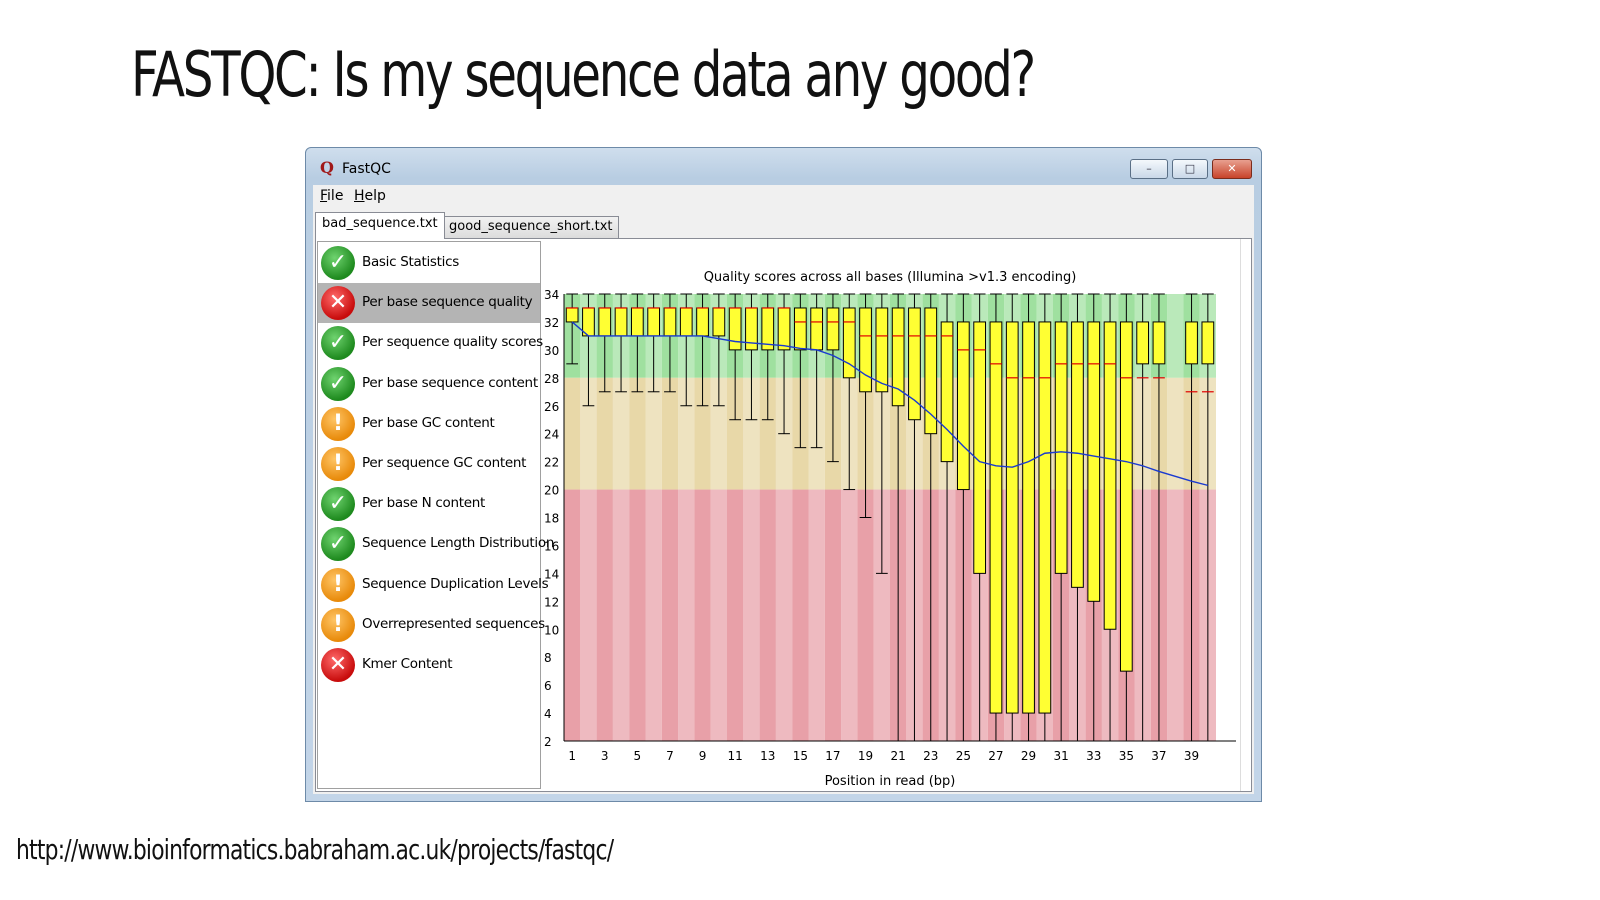  I want to click on module-item: ! Per sequence GC content, so click(429, 464).